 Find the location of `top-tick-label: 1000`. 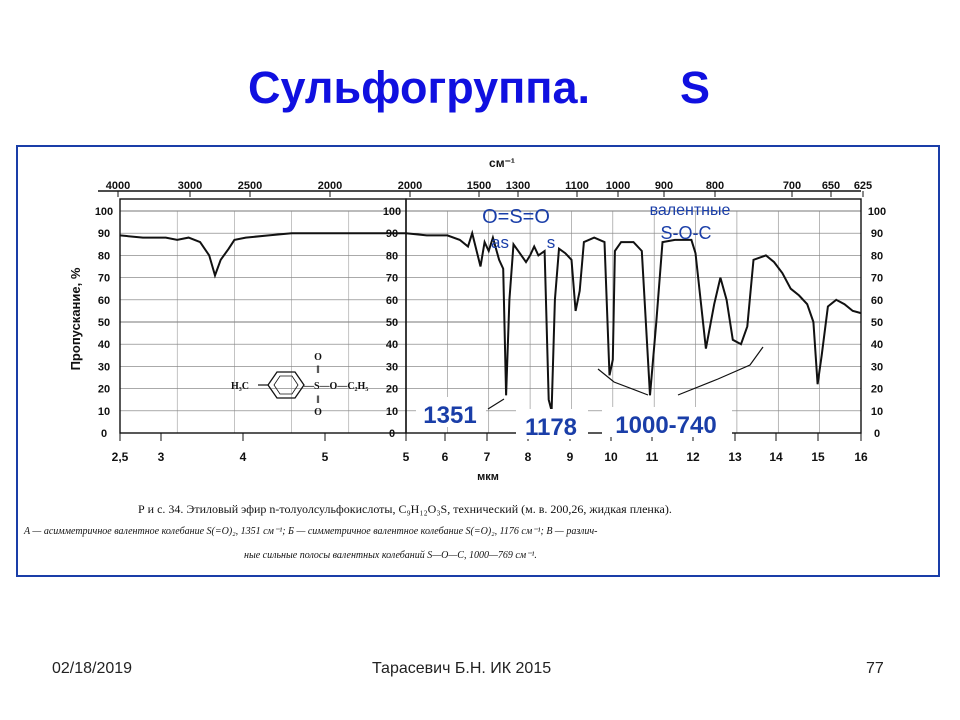

top-tick-label: 1000 is located at coordinates (618, 186).